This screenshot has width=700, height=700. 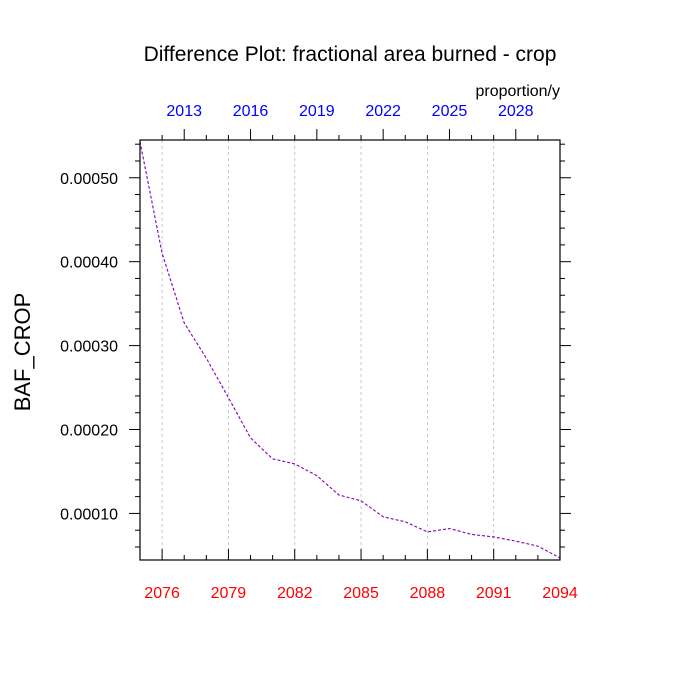 What do you see at coordinates (89, 514) in the screenshot?
I see `y-tick-label: 0.00010` at bounding box center [89, 514].